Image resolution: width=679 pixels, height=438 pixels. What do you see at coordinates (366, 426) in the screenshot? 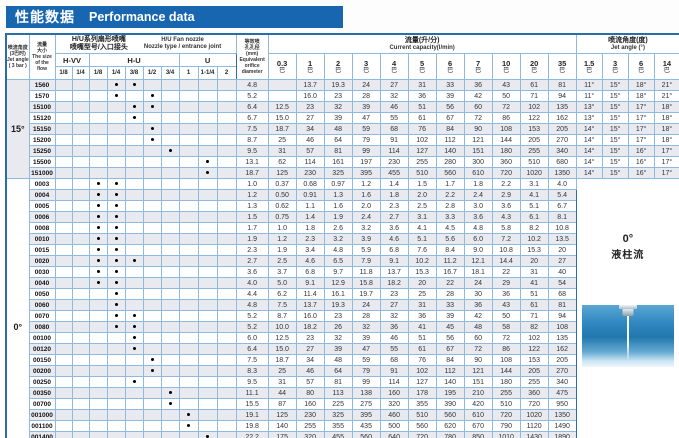
I see `flow-value-3bar: 435` at bounding box center [366, 426].